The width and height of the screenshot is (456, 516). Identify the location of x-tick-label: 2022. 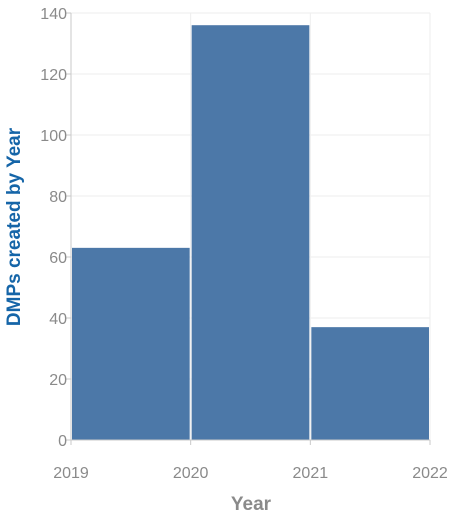
(430, 473).